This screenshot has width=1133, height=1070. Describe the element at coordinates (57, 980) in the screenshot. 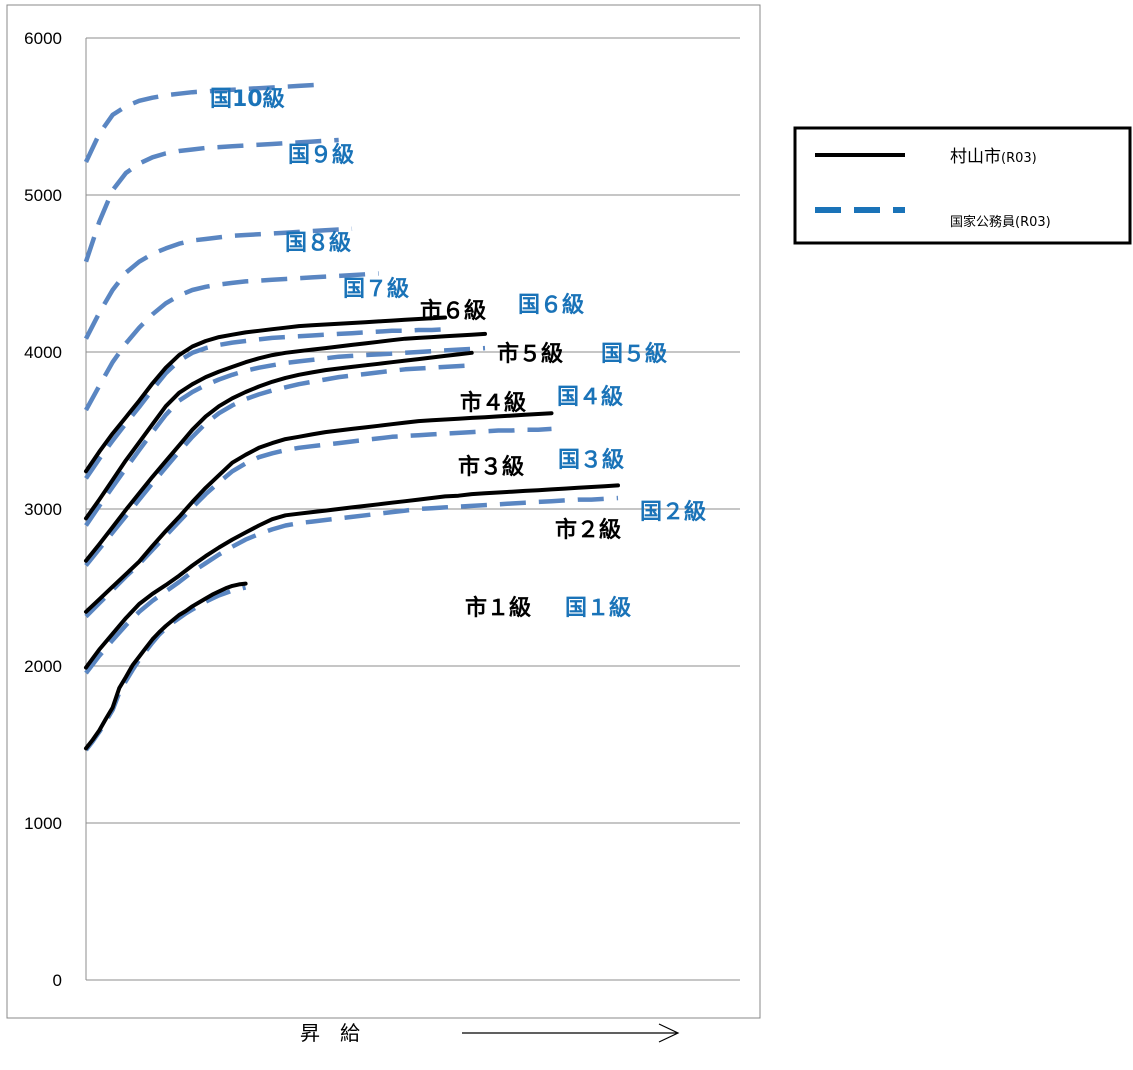

I see `y-tick-label: 0` at that location.